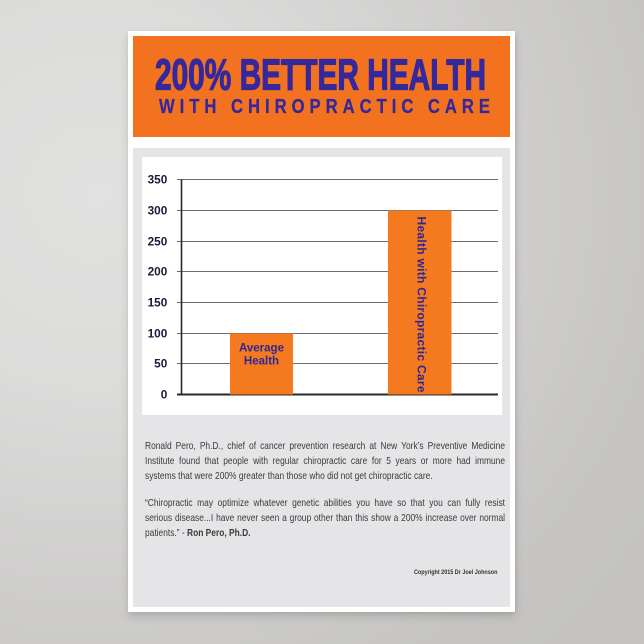  Describe the element at coordinates (421, 305) in the screenshot. I see `svg-text: Health with Chiropractic Care` at that location.